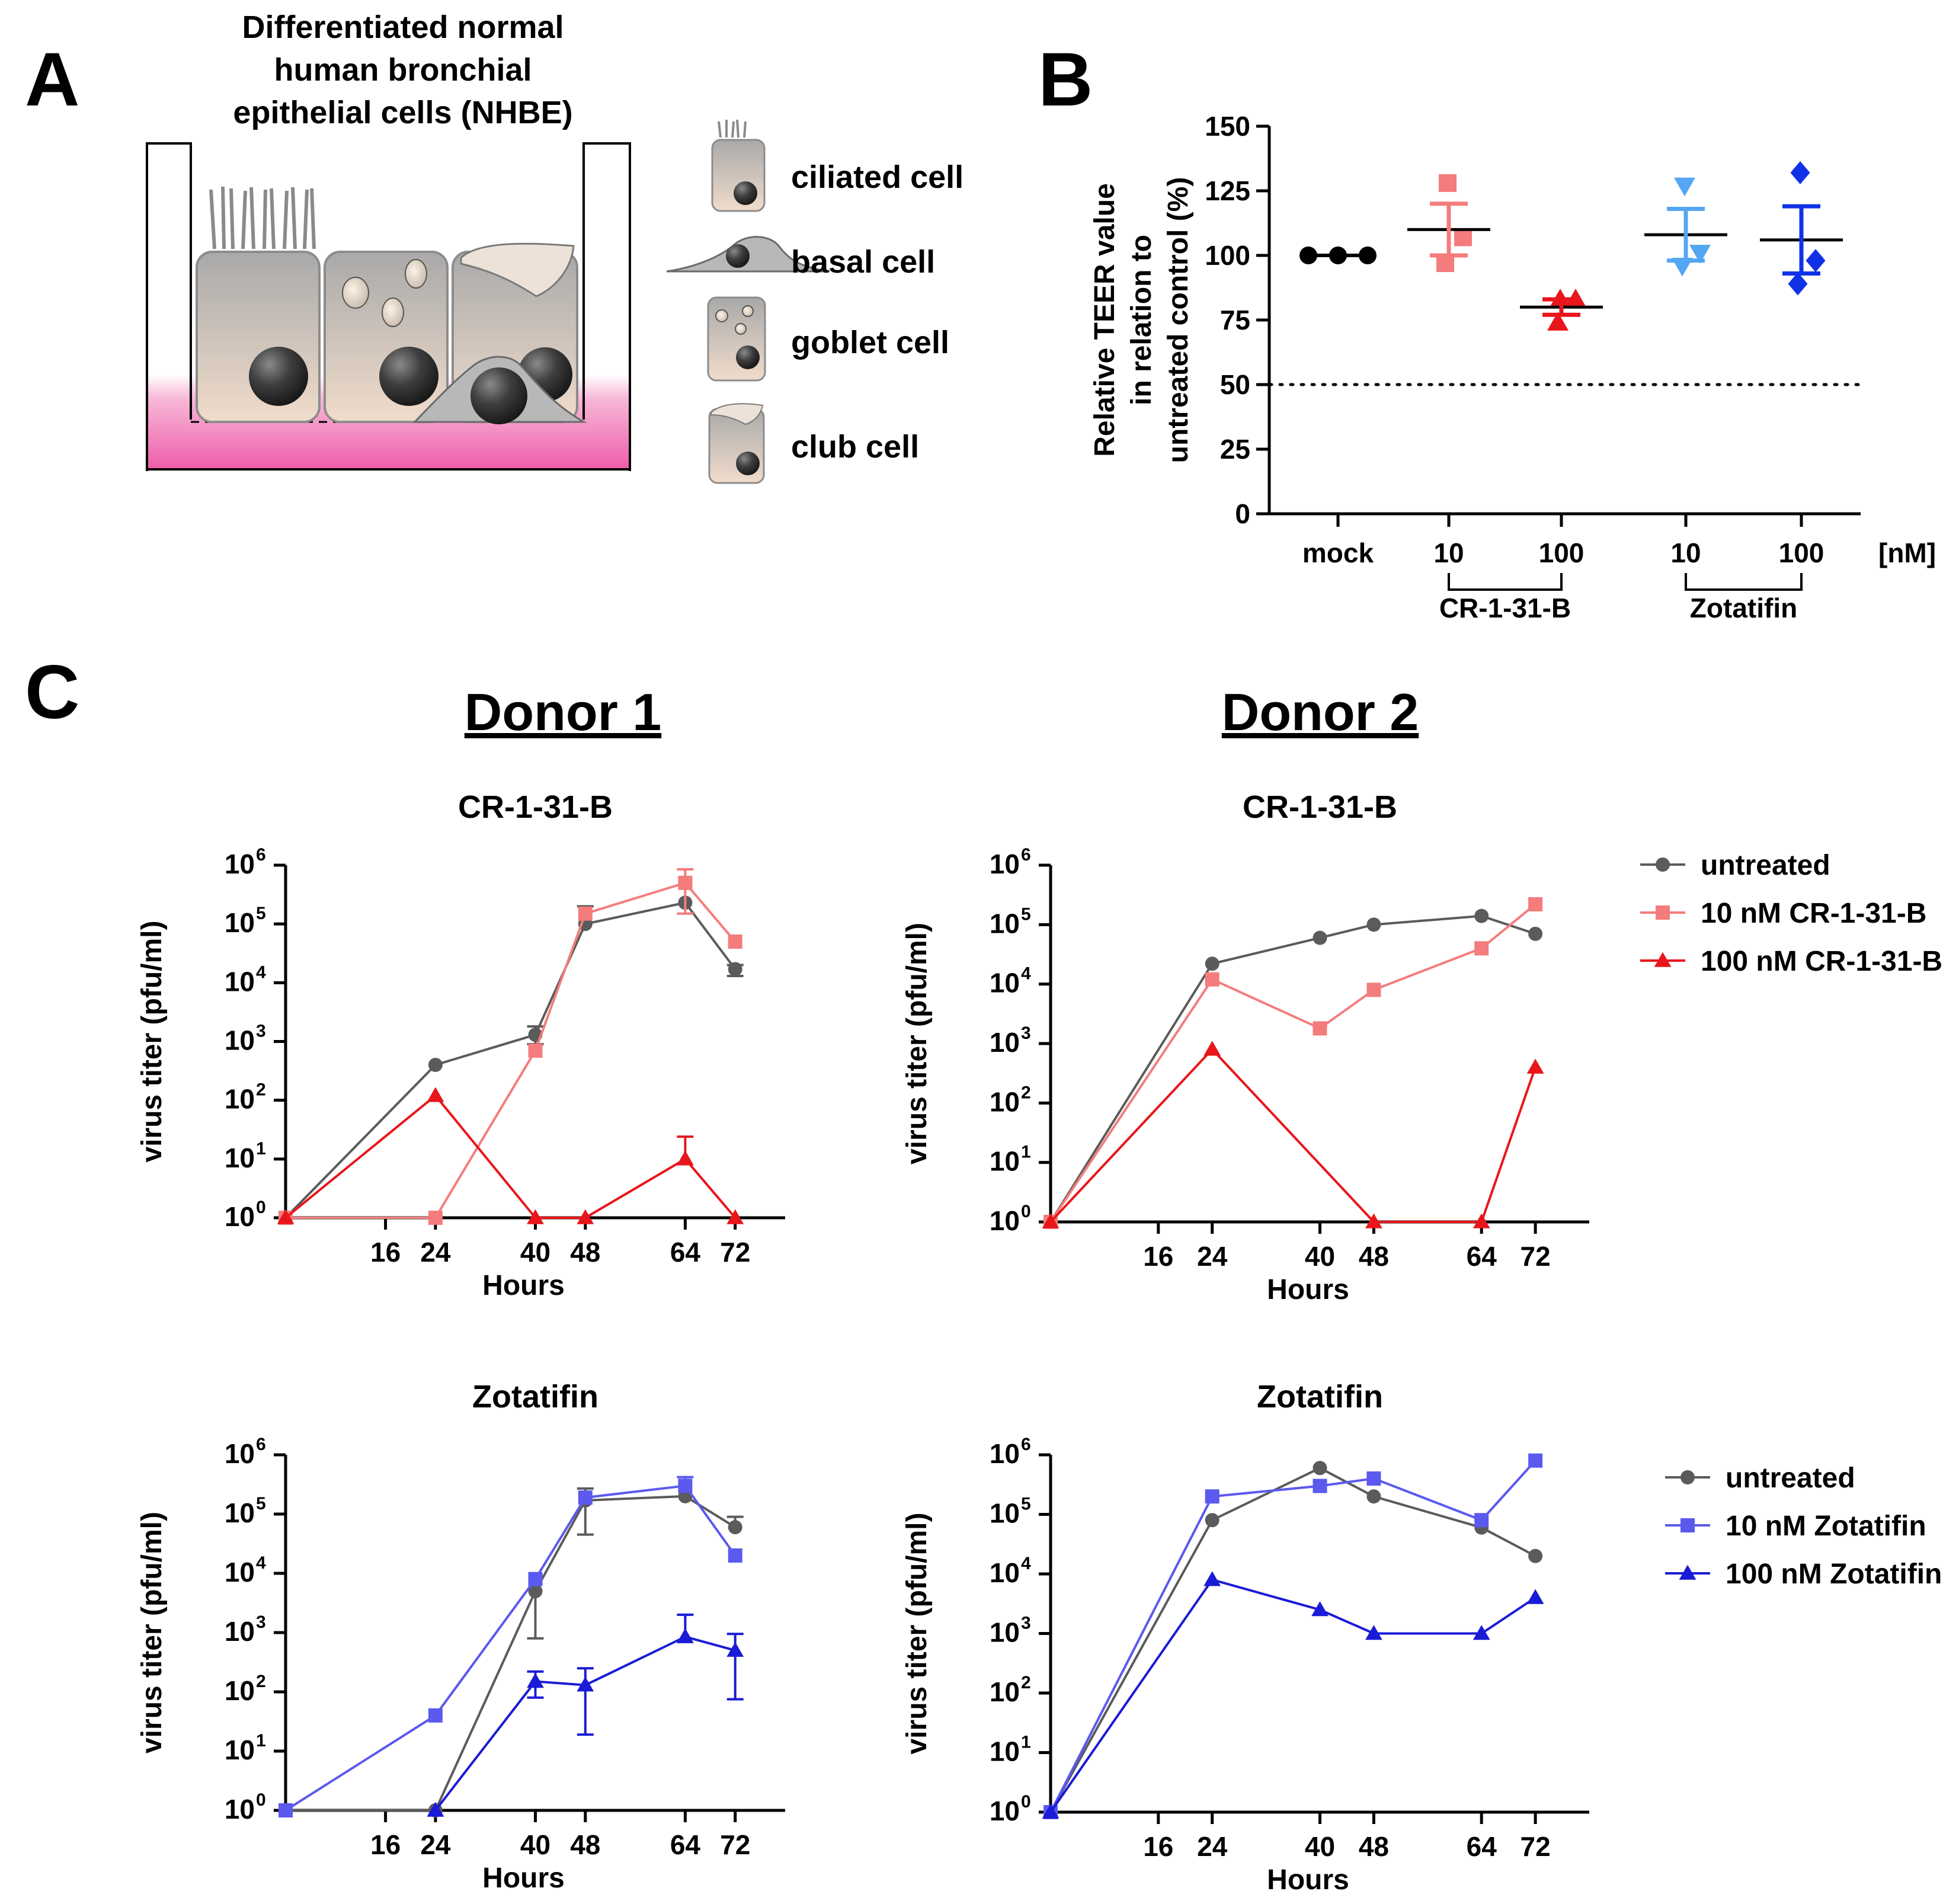  What do you see at coordinates (1826, 1526) in the screenshot?
I see `legend-label: 10 nM Zotatifin` at bounding box center [1826, 1526].